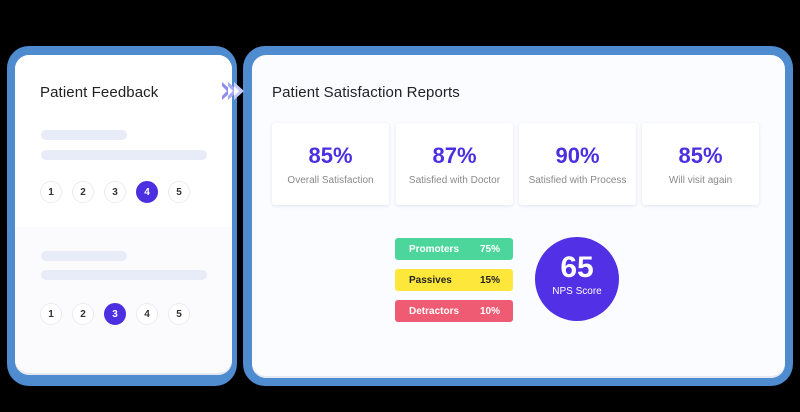  I want to click on question-1-skeleton-long, so click(124, 155).